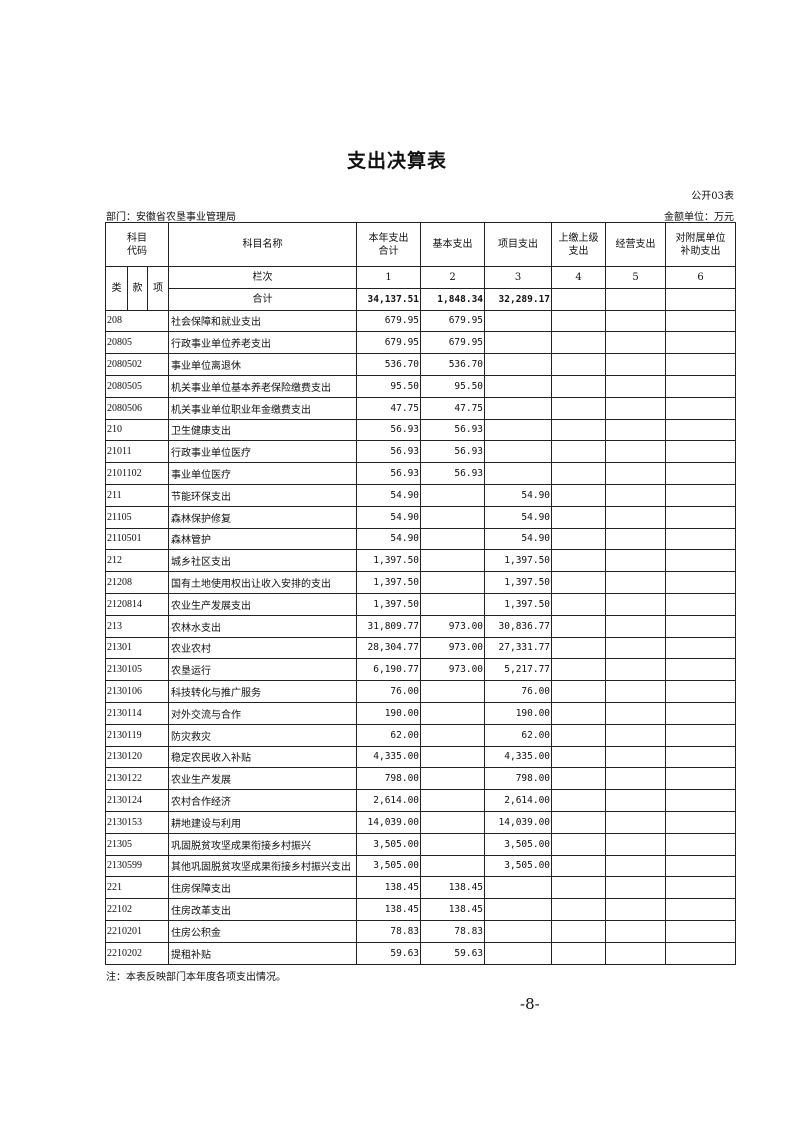 Image resolution: width=794 pixels, height=1123 pixels. Describe the element at coordinates (518, 844) in the screenshot. I see `project-cell: 3,505.00` at that location.